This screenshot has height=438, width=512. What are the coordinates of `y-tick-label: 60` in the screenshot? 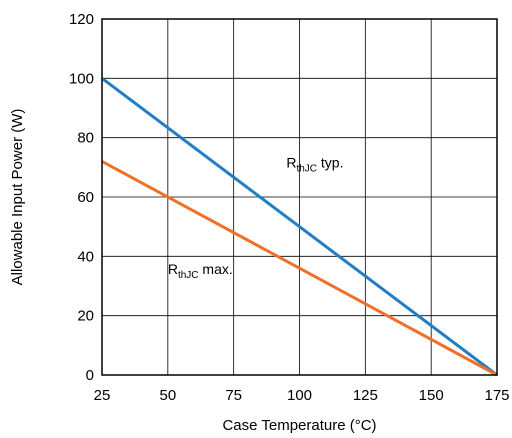 It's located at (85, 197).